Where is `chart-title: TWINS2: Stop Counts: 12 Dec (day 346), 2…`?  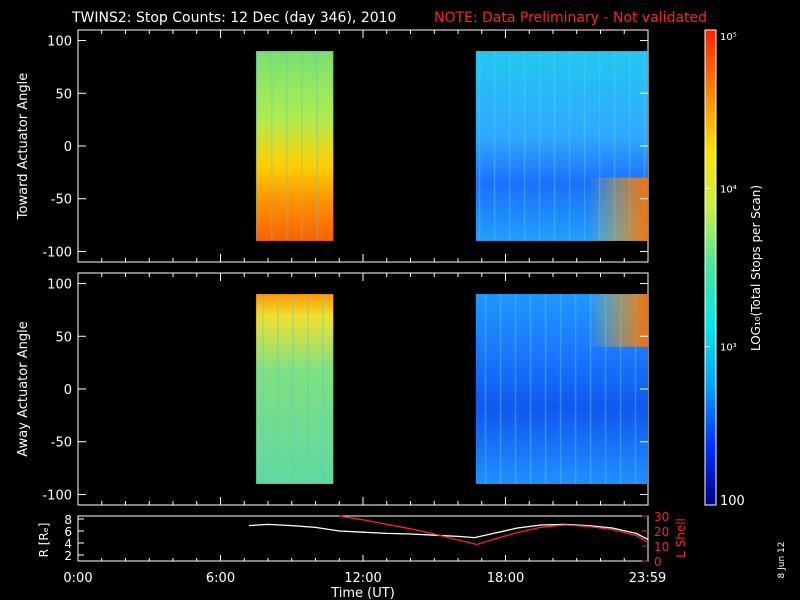 chart-title: TWINS2: Stop Counts: 12 Dec (day 346), 2… is located at coordinates (233, 18).